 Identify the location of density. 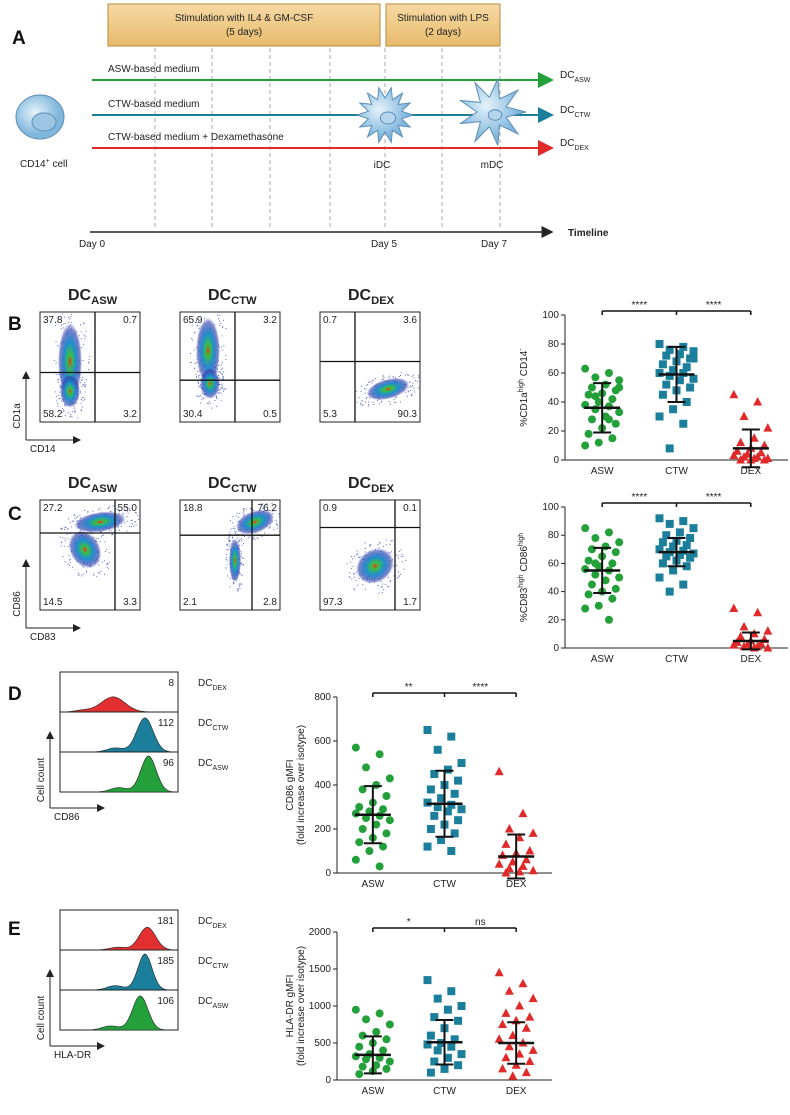
(388, 389).